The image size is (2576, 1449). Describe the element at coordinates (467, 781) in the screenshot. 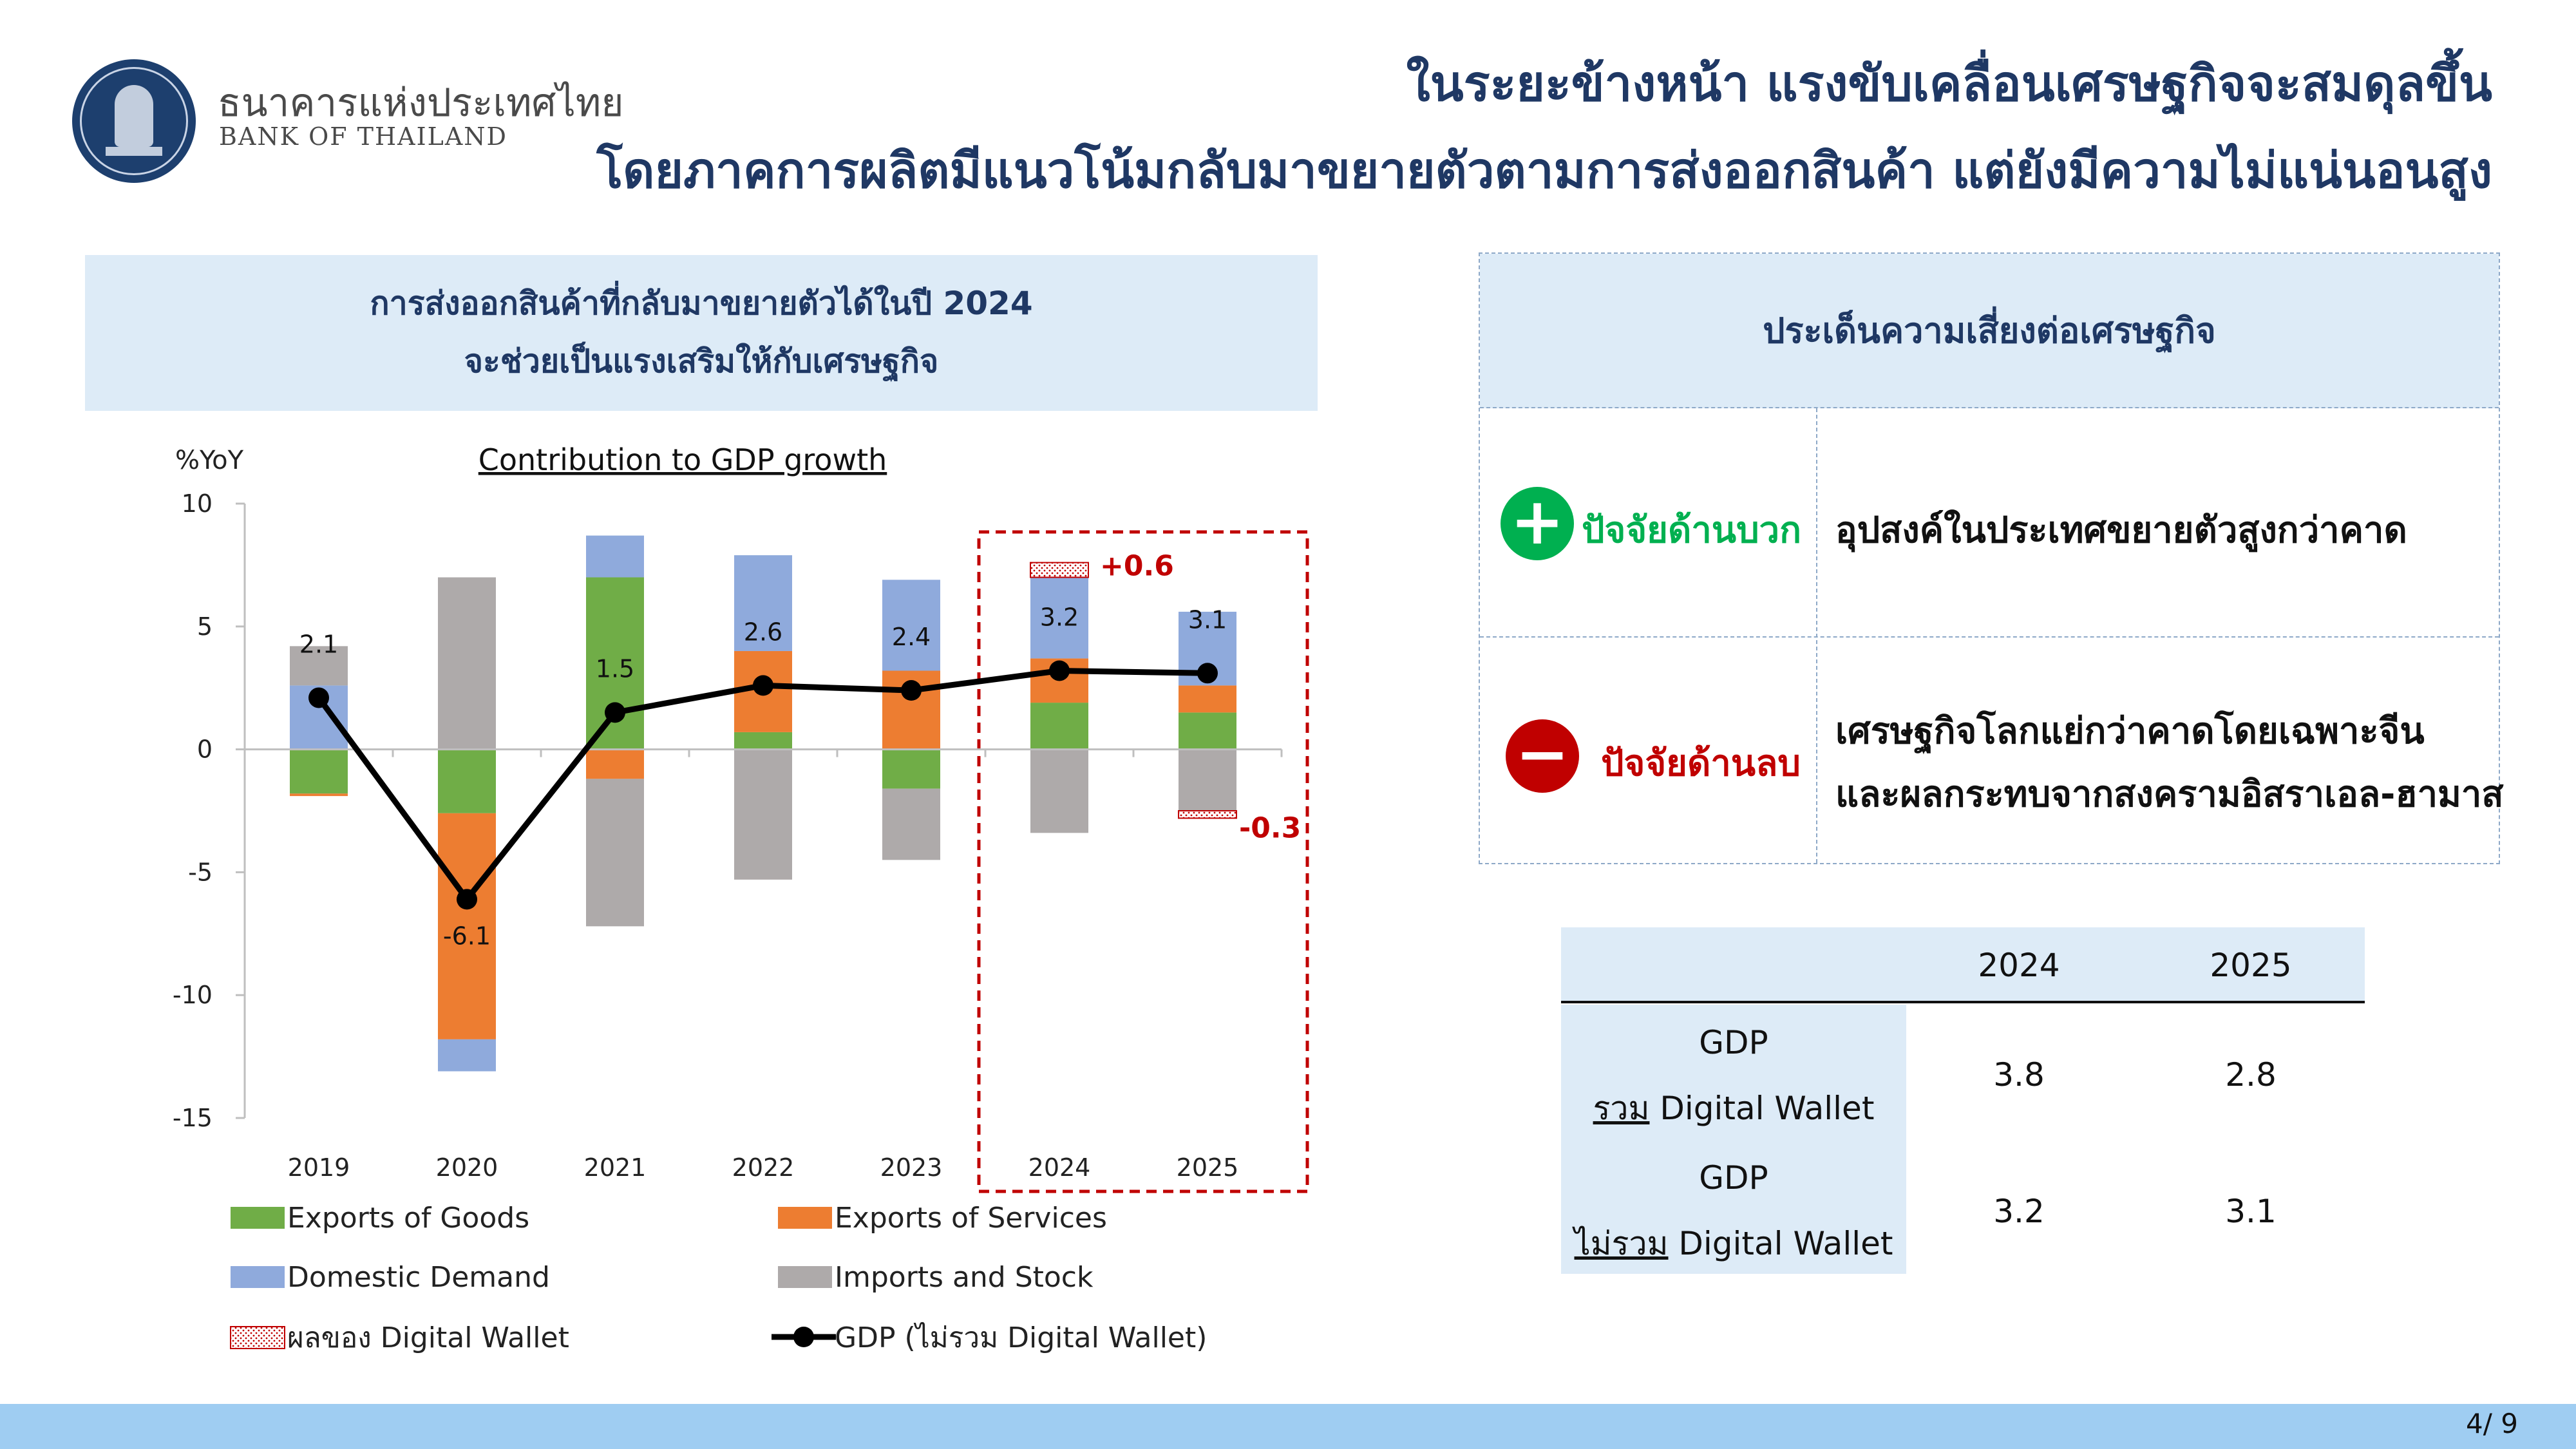

I see `bar-exports-of-goods-2020` at that location.